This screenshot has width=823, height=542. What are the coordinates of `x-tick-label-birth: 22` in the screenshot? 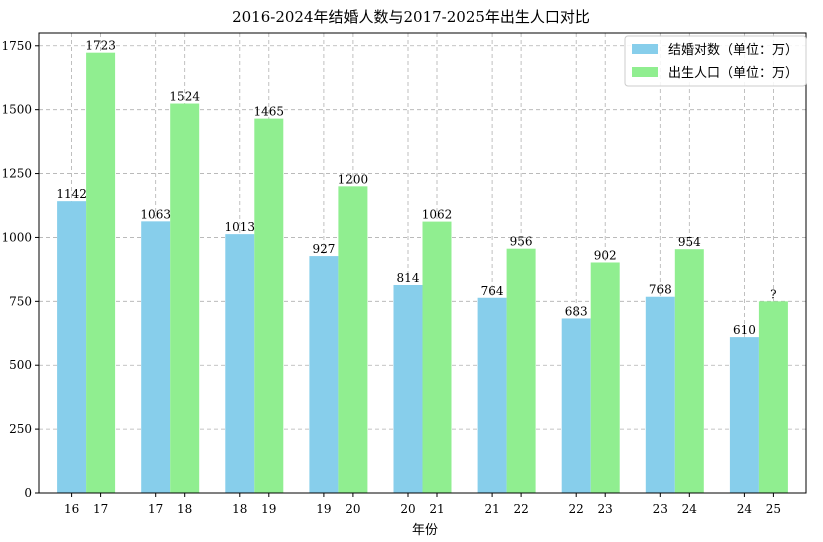 It's located at (520, 509).